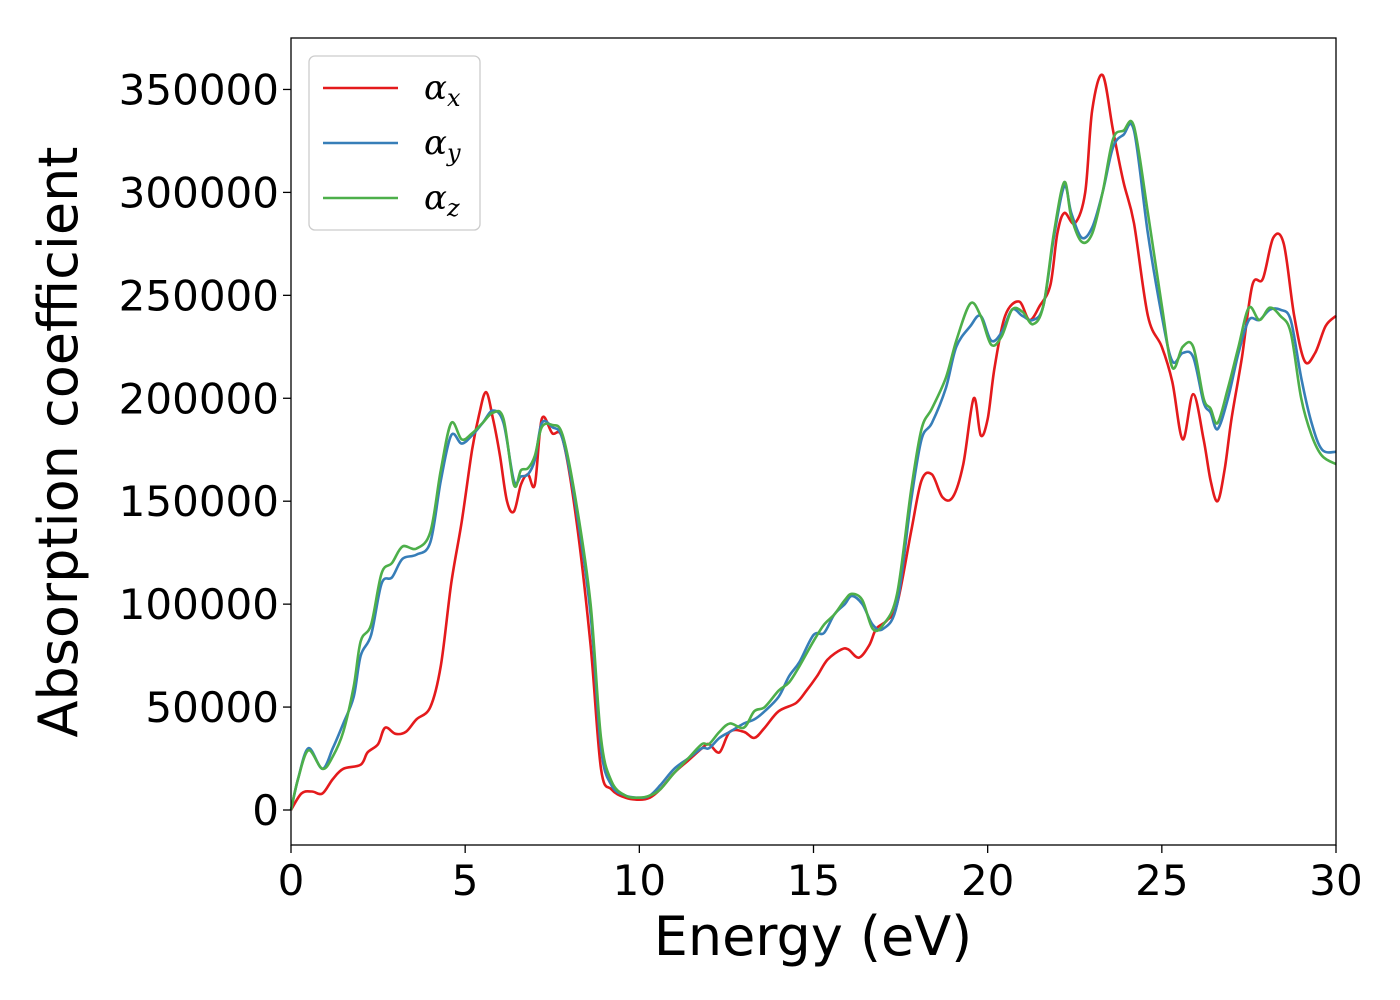  What do you see at coordinates (987, 880) in the screenshot?
I see `x-tick-label: 20` at bounding box center [987, 880].